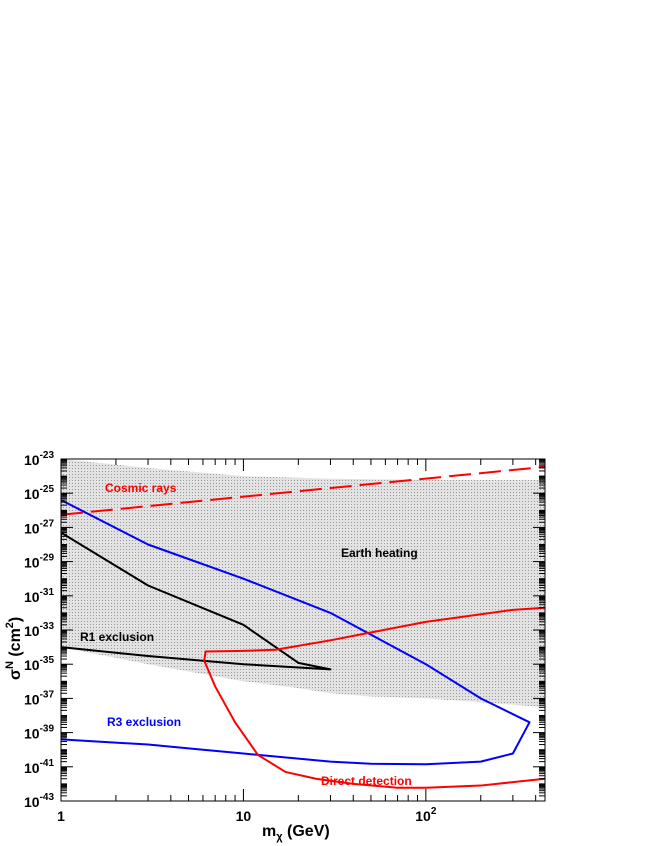  Describe the element at coordinates (61, 816) in the screenshot. I see `x-tick-label: 1` at that location.